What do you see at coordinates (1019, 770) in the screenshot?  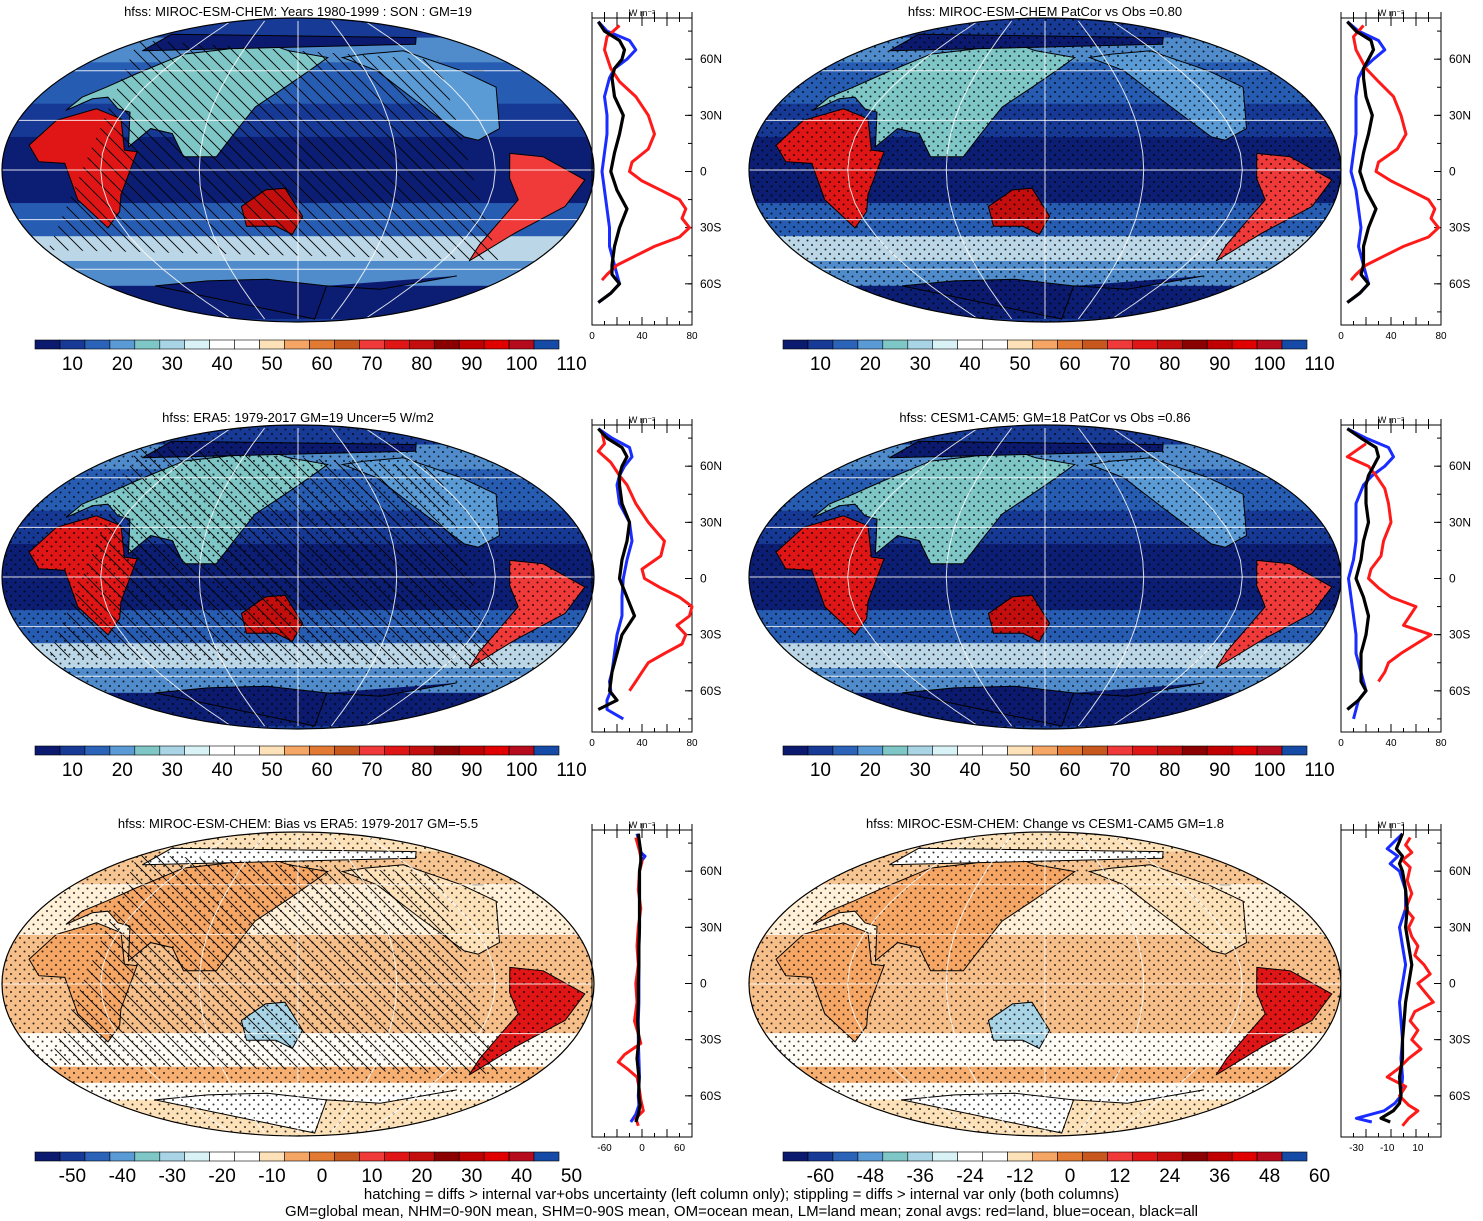 I see `colorbar-label: 50` at bounding box center [1019, 770].